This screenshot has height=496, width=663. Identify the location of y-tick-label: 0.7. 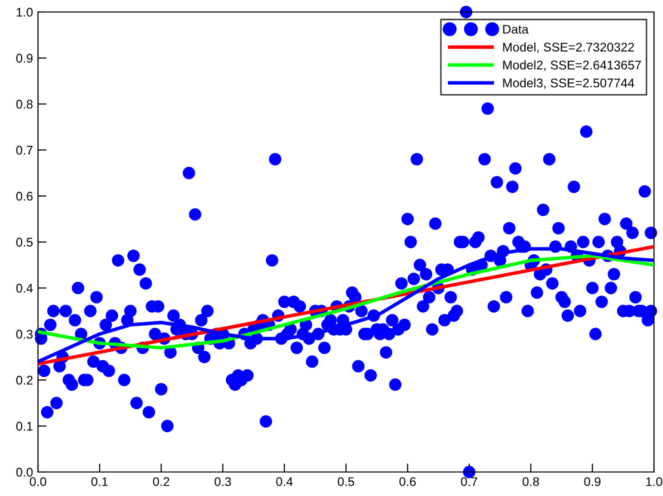
(24, 150).